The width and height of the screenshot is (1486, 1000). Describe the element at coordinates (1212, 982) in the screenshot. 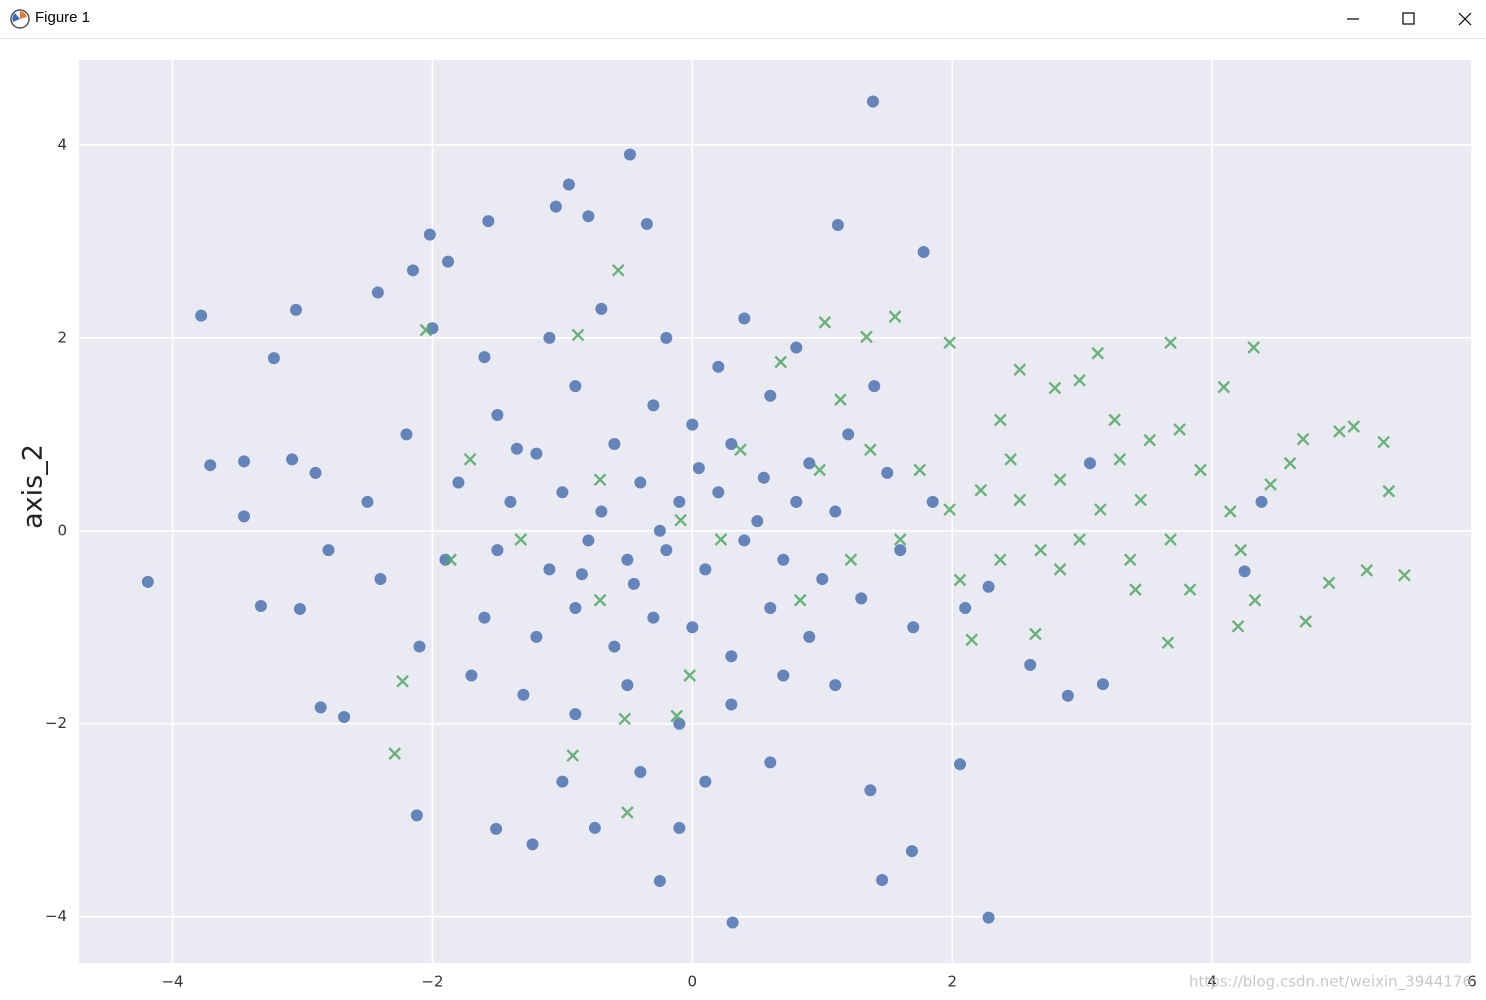

I see `x-tick-label: 4` at that location.